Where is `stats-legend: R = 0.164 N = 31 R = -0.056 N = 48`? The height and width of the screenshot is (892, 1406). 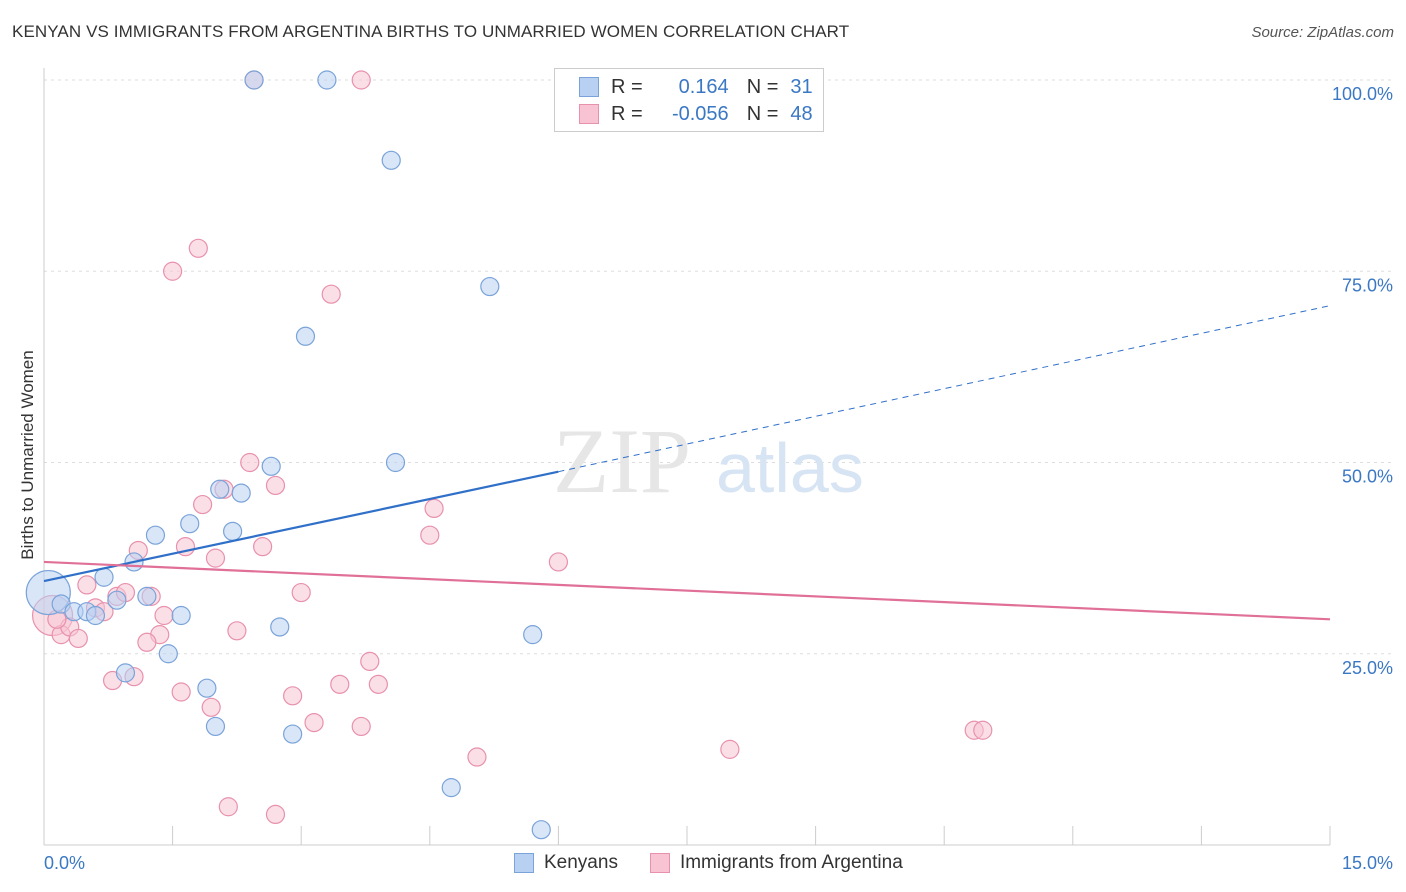
stats-legend: R = 0.164 N = 31 R = -0.056 N = 48 is located at coordinates (689, 100).